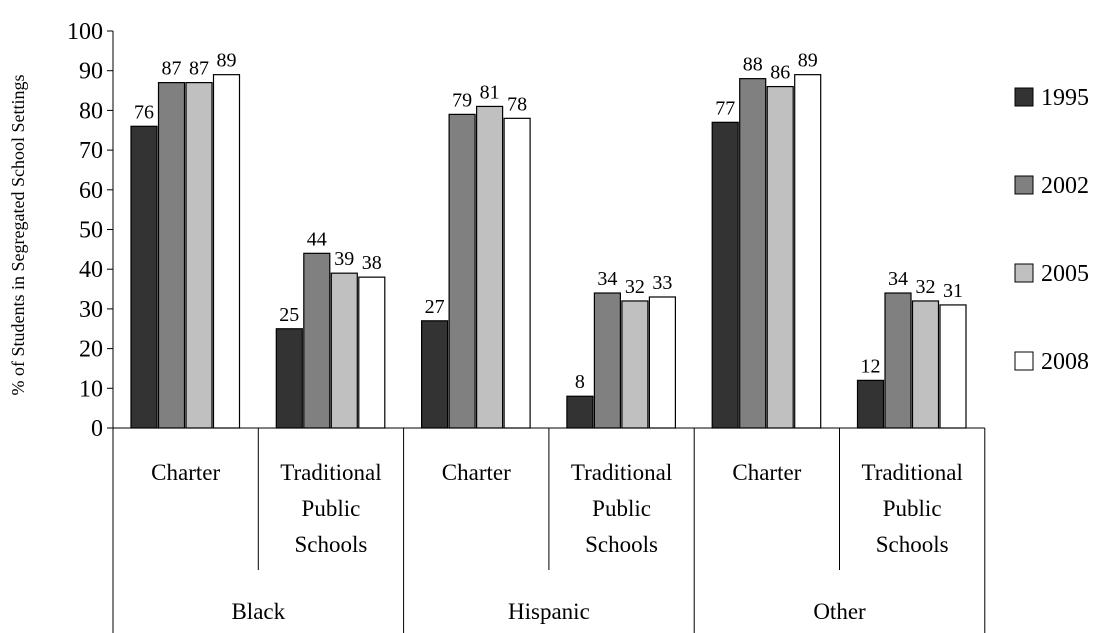  I want to click on data-label: 12, so click(871, 366).